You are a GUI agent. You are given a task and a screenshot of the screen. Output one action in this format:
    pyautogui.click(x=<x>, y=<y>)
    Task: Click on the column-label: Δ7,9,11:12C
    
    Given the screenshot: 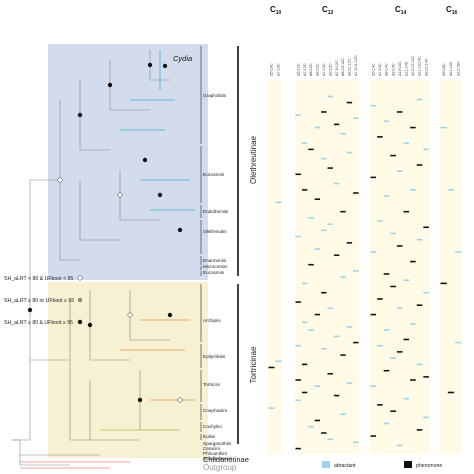 What is the action you would take?
    pyautogui.click(x=356, y=65)
    